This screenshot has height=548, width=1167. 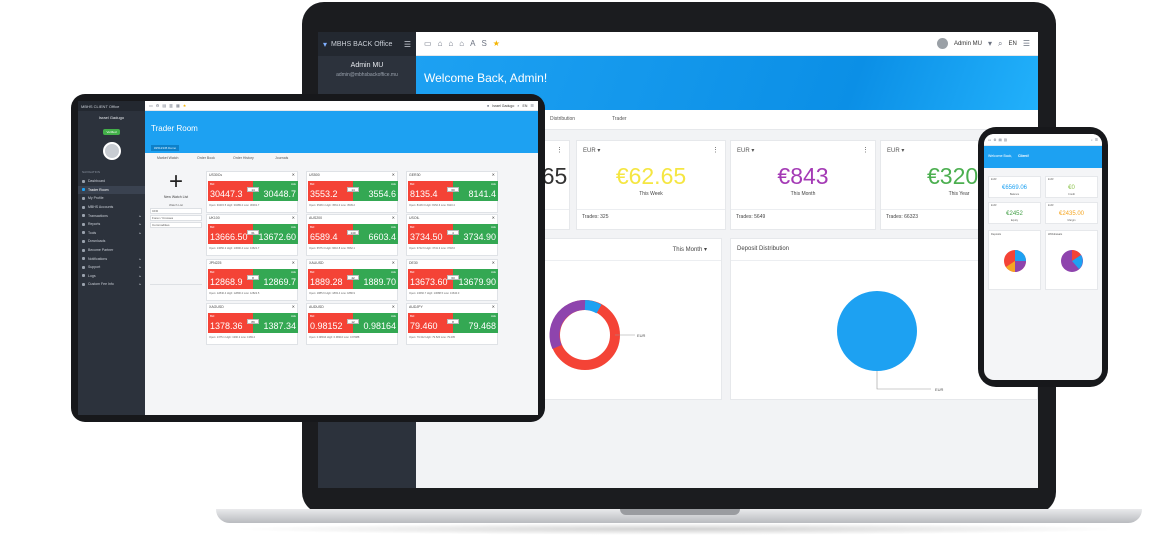 I want to click on buy-button: Ask 3734.90, so click(x=475, y=234).